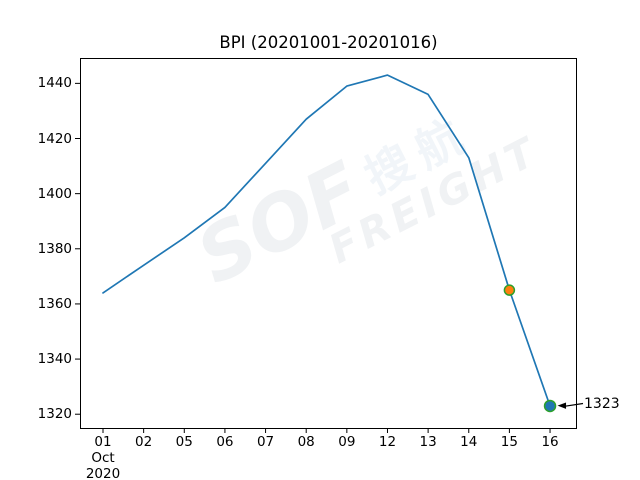  Describe the element at coordinates (602, 404) in the screenshot. I see `annotation-last-value: 1323` at that location.